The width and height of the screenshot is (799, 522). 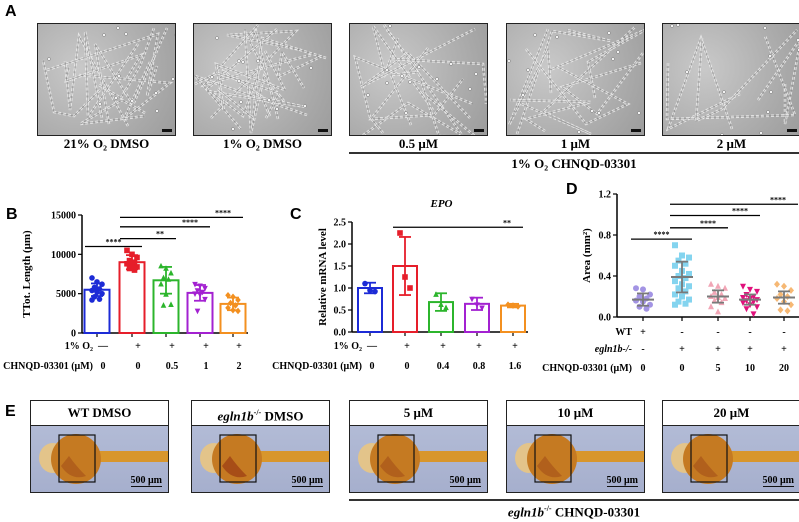 What do you see at coordinates (79, 346) in the screenshot?
I see `condition-row-label: 1% O₂` at bounding box center [79, 346].